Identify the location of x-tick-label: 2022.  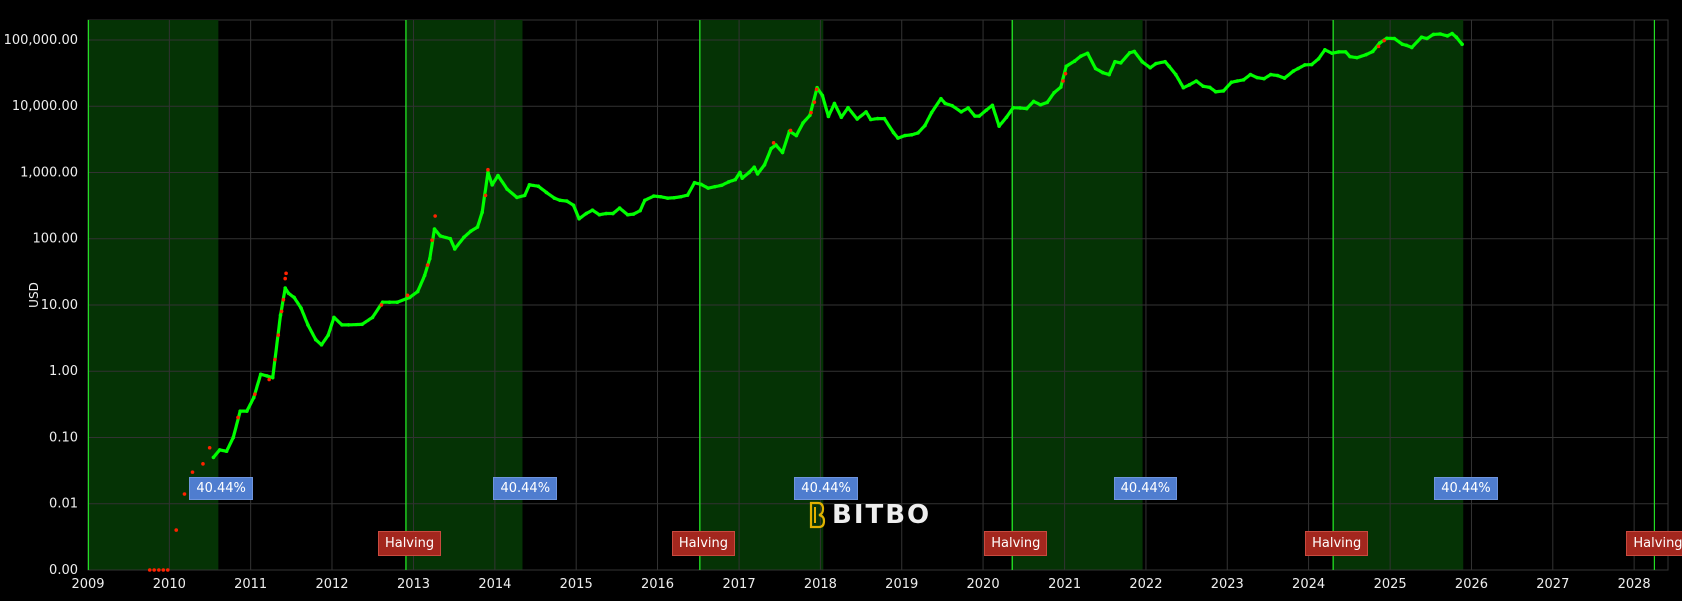
(1145, 584).